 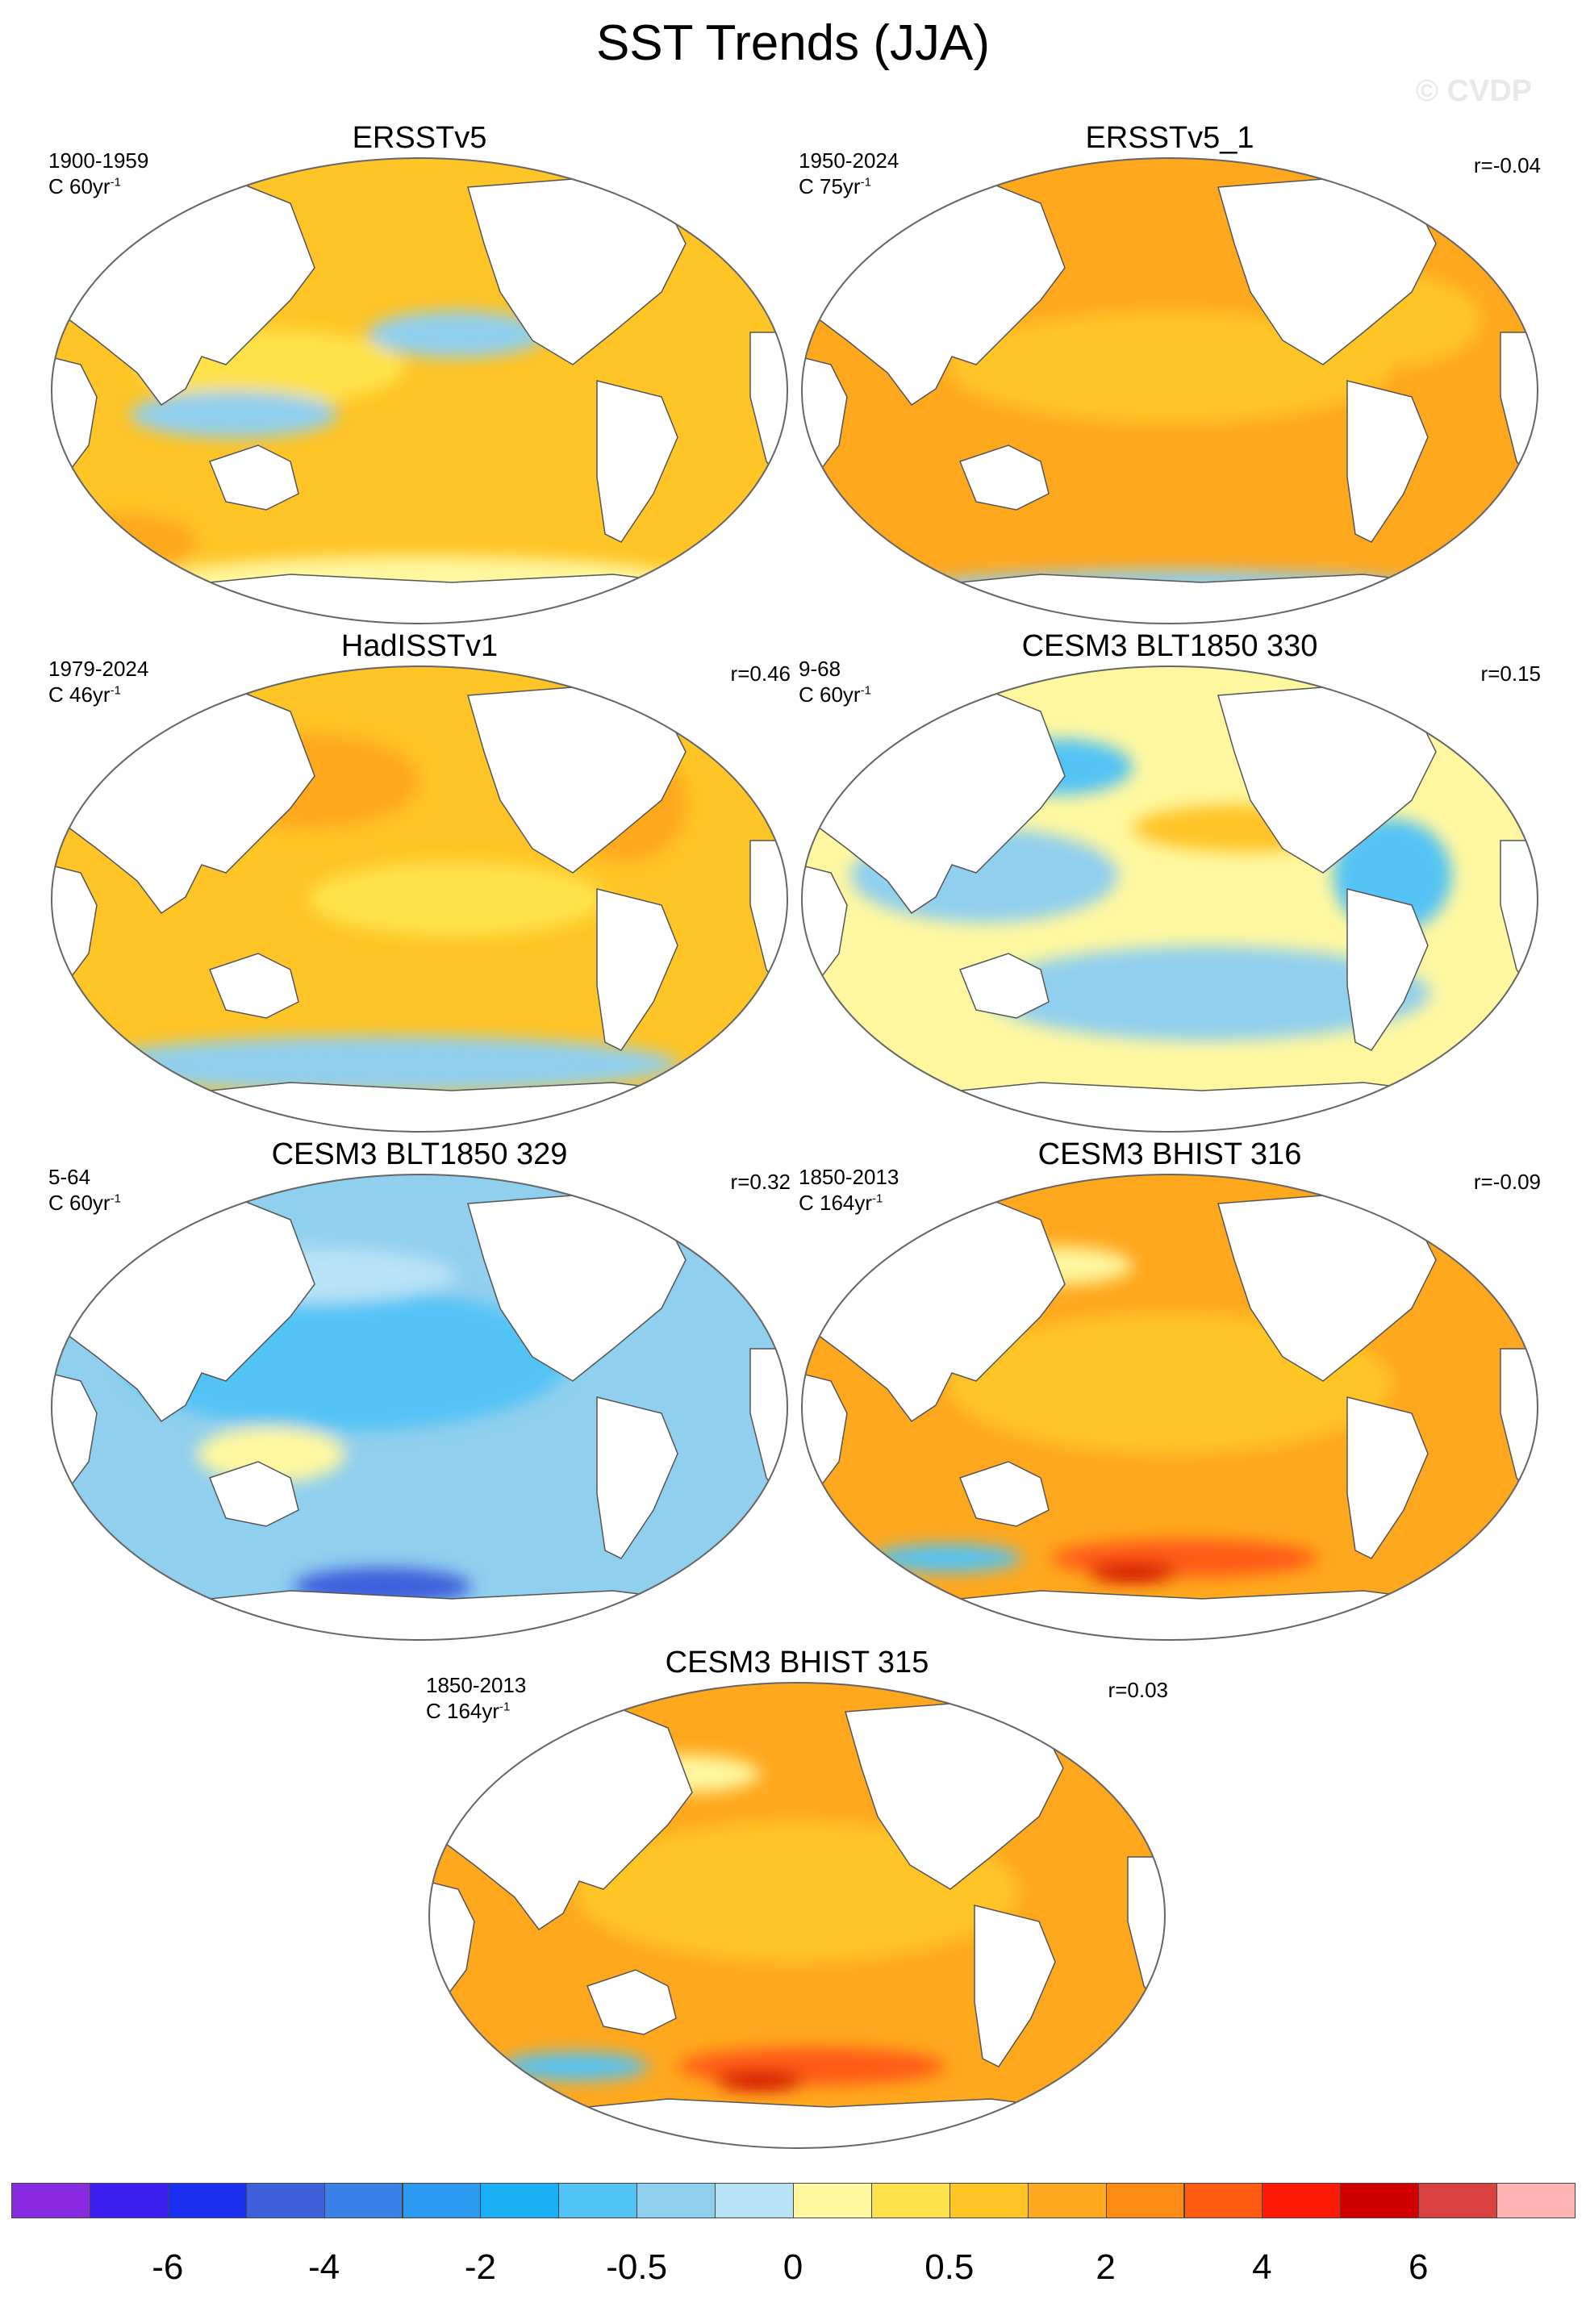 What do you see at coordinates (420, 138) in the screenshot?
I see `panel-title: ERSSTv5` at bounding box center [420, 138].